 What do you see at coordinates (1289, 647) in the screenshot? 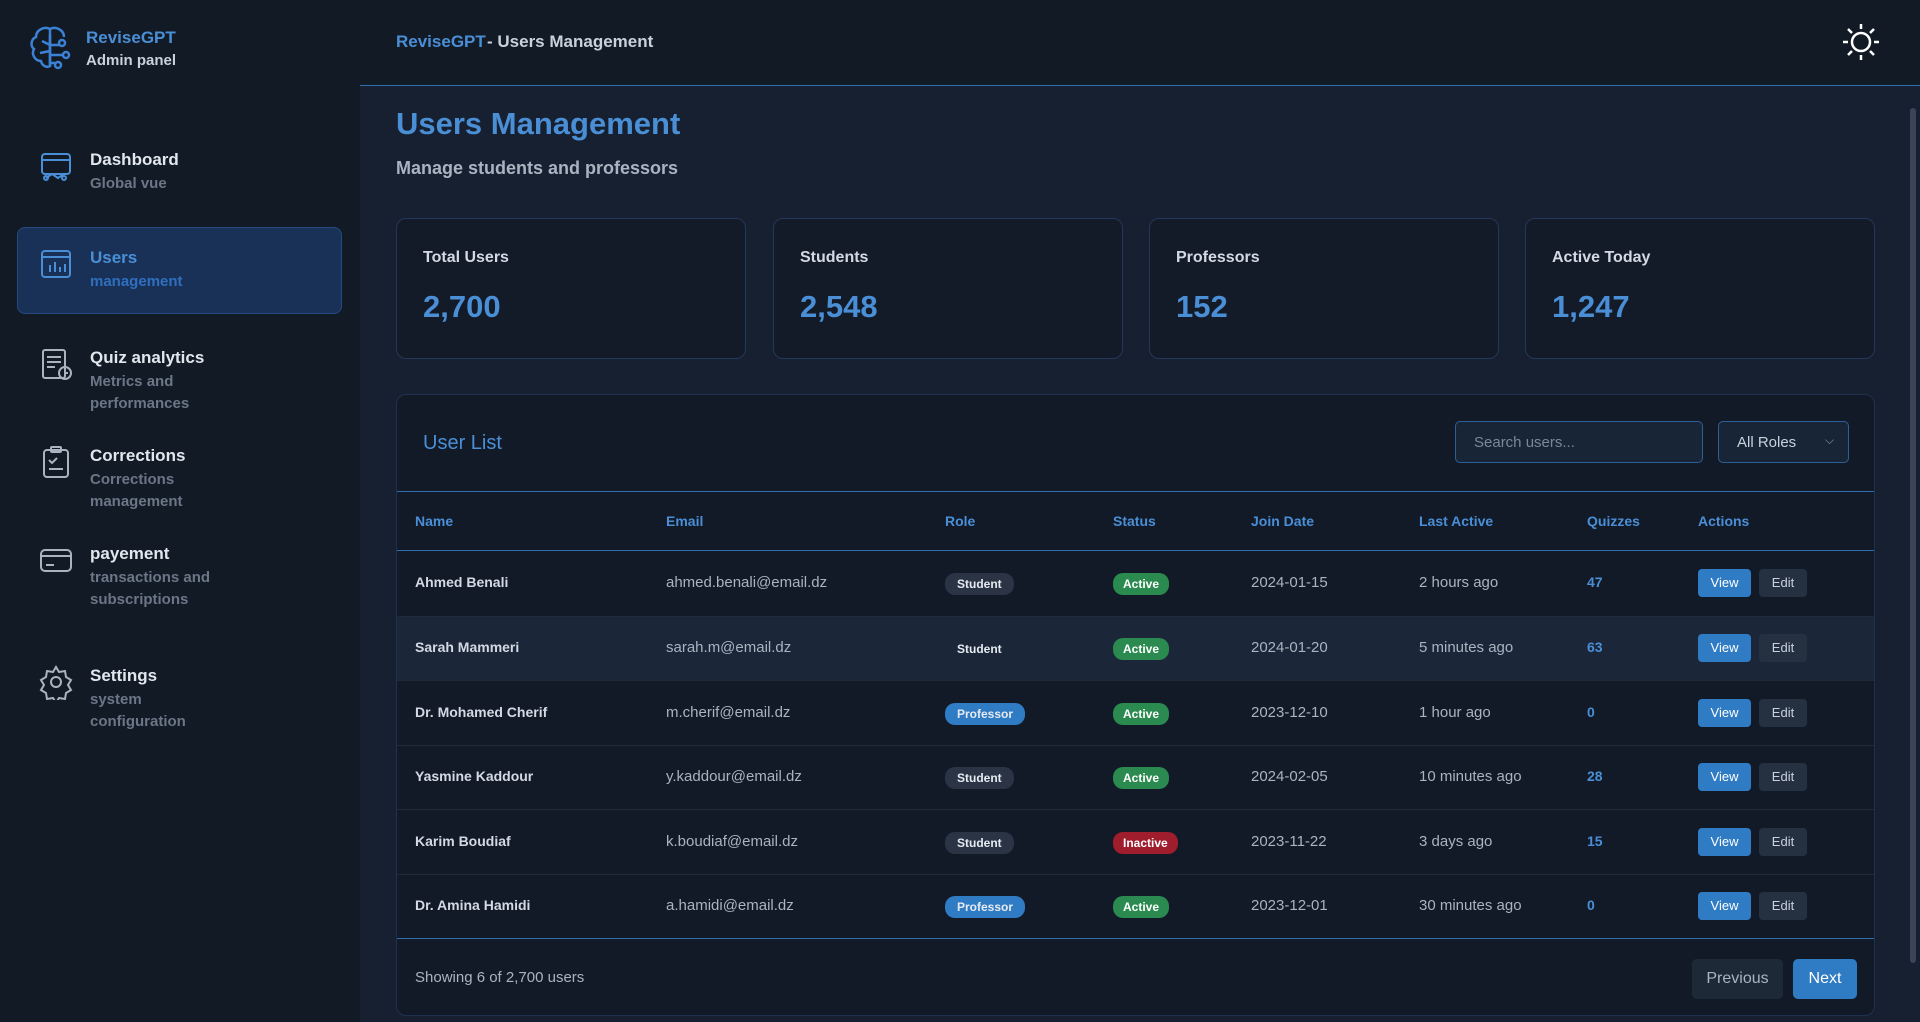
I see `join-date: 2024-01-20` at bounding box center [1289, 647].